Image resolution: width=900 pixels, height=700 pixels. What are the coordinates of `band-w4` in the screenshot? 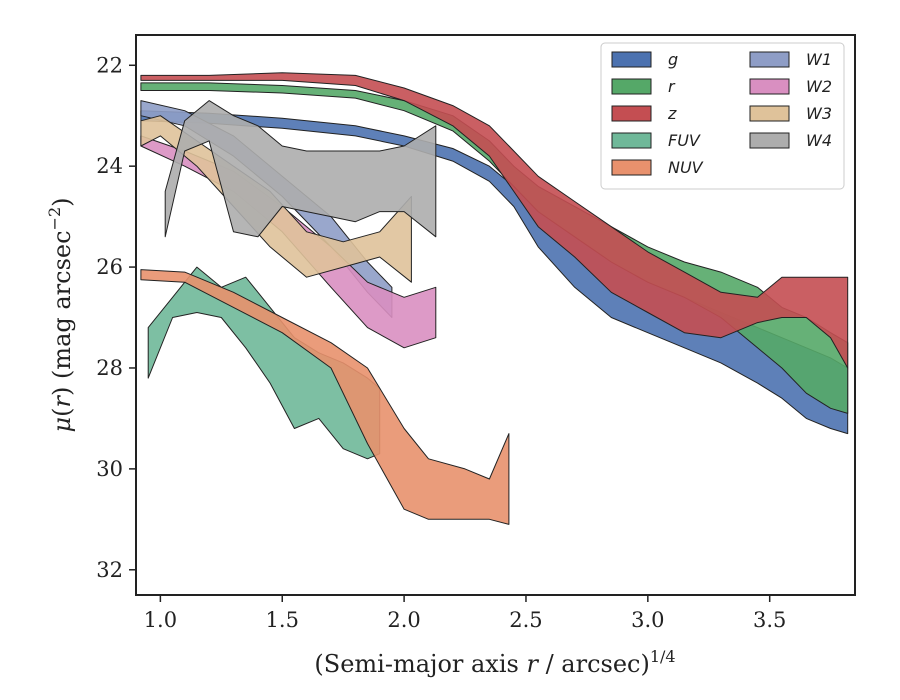 It's located at (300, 169).